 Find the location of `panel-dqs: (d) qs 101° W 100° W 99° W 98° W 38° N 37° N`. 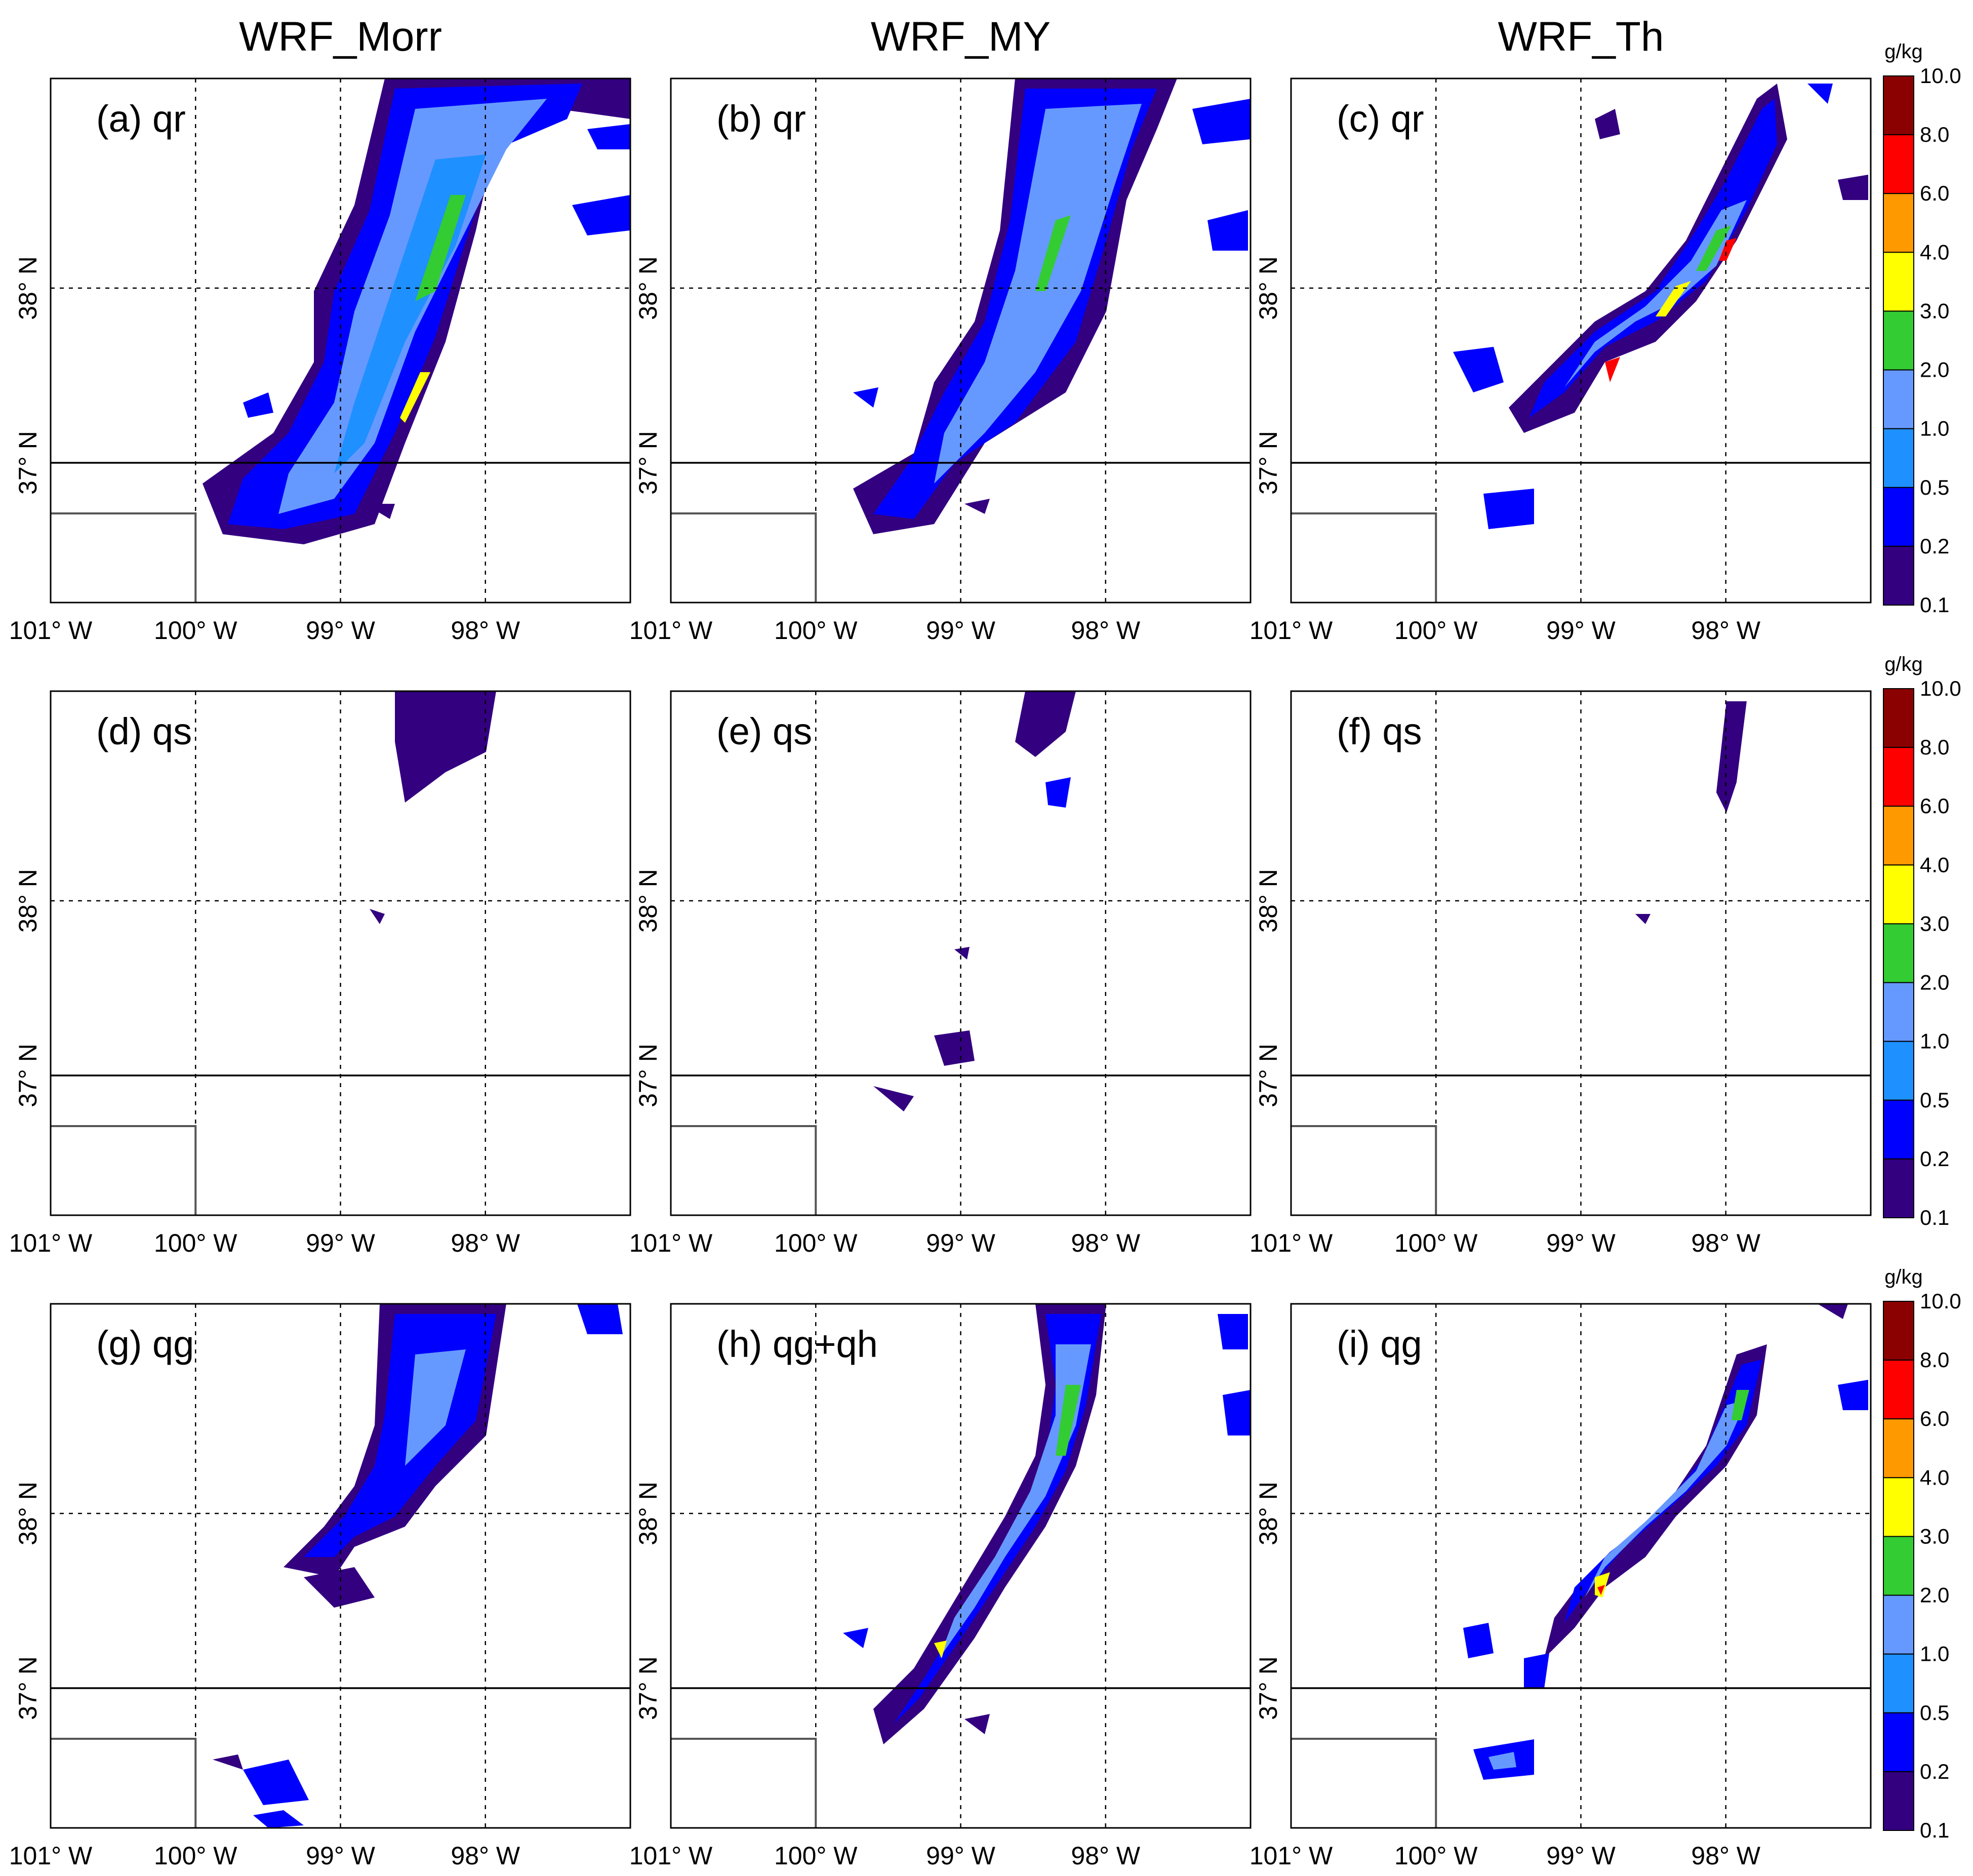

panel-dqs: (d) qs 101° W 100° W 99° W 98° W 38° N 37° N is located at coordinates (320, 973).